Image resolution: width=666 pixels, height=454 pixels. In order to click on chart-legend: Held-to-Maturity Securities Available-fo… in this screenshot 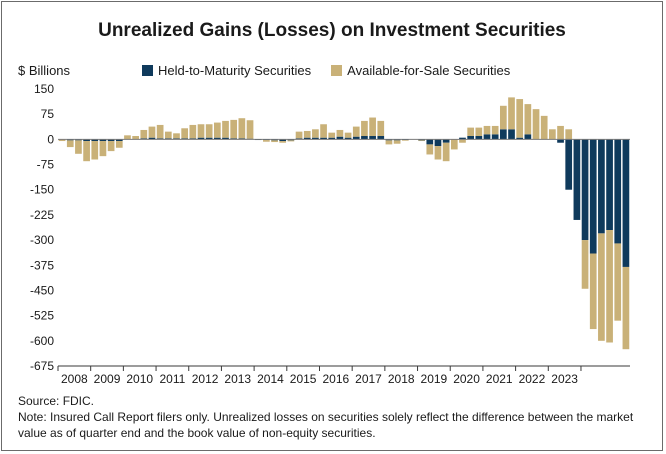, I will do `click(336, 70)`.